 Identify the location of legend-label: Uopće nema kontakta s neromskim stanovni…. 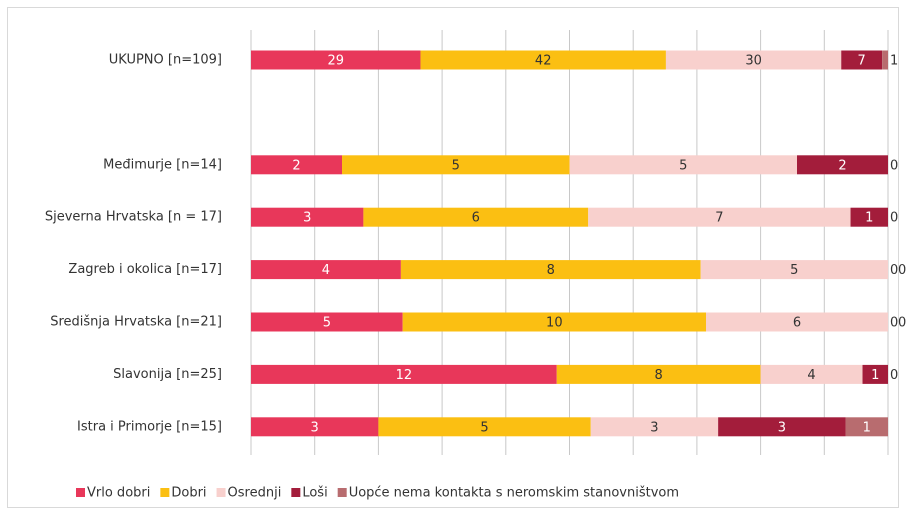
(514, 493).